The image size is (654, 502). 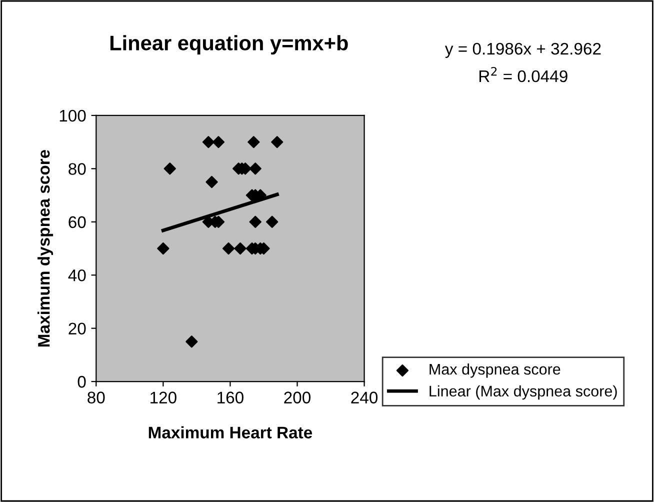 What do you see at coordinates (229, 45) in the screenshot?
I see `chart-title: Linear equation y=mx+b` at bounding box center [229, 45].